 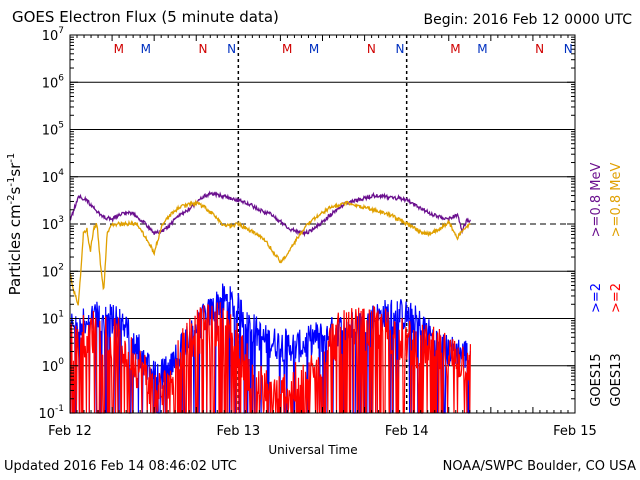 What do you see at coordinates (53, 271) in the screenshot?
I see `y-tick-label: 10²` at bounding box center [53, 271].